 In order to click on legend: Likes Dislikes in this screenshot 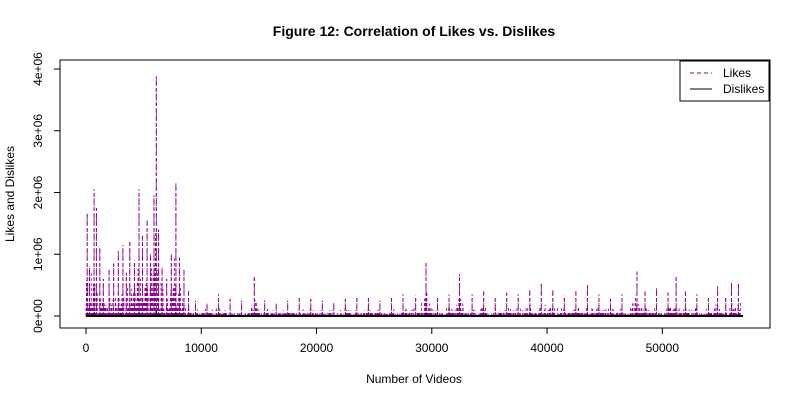, I will do `click(724, 81)`.